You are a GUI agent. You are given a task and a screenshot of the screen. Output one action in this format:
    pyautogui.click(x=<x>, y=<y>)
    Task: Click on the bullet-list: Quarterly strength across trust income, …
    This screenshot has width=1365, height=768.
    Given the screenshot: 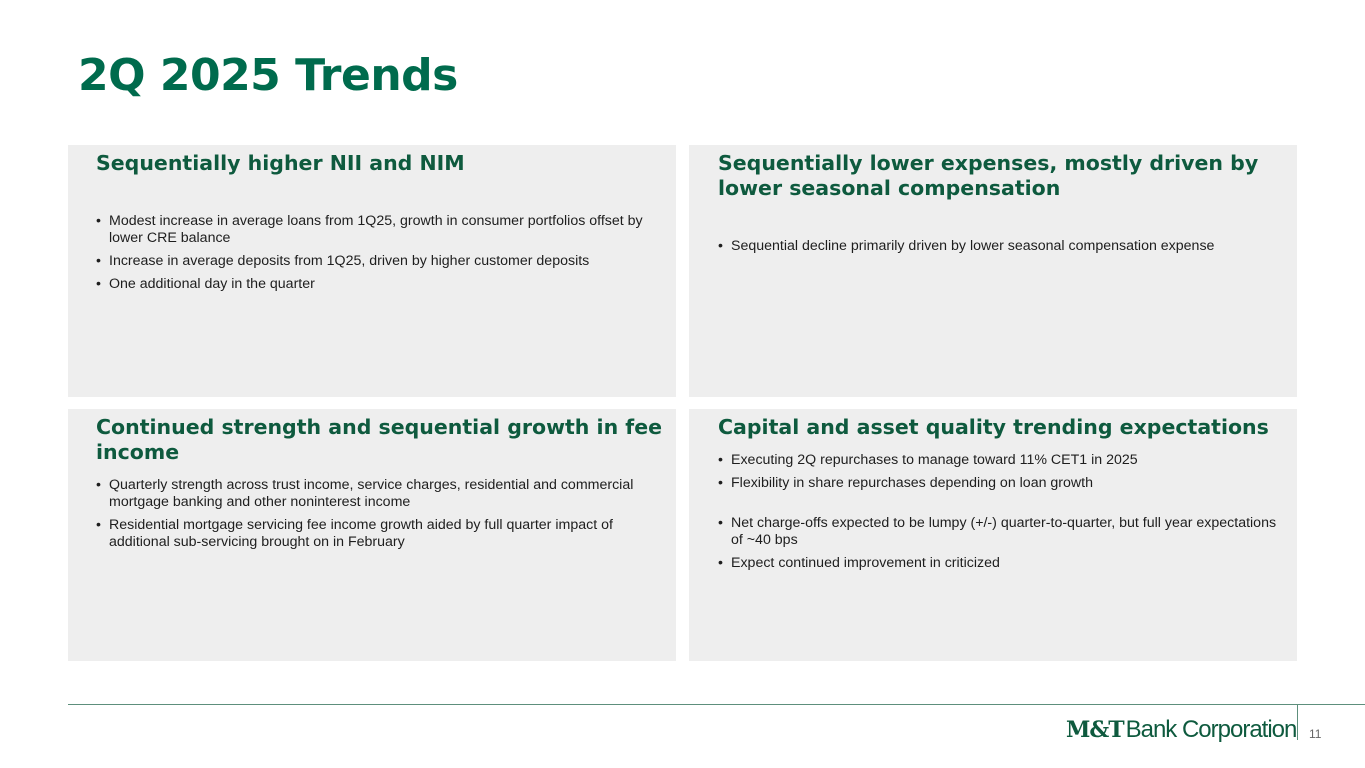 What is the action you would take?
    pyautogui.click(x=381, y=514)
    